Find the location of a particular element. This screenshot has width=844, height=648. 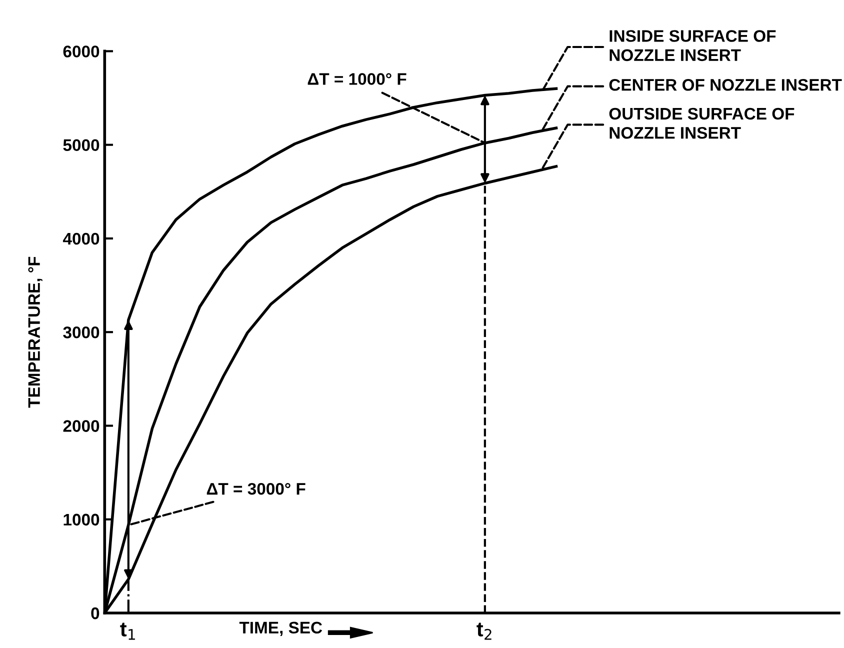

annotation: ΔT = 3000° F is located at coordinates (256, 488).